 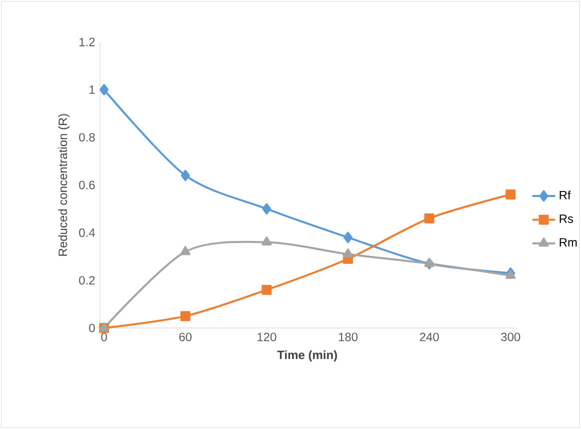 I want to click on y-tick-label: 0.4, so click(x=87, y=232).